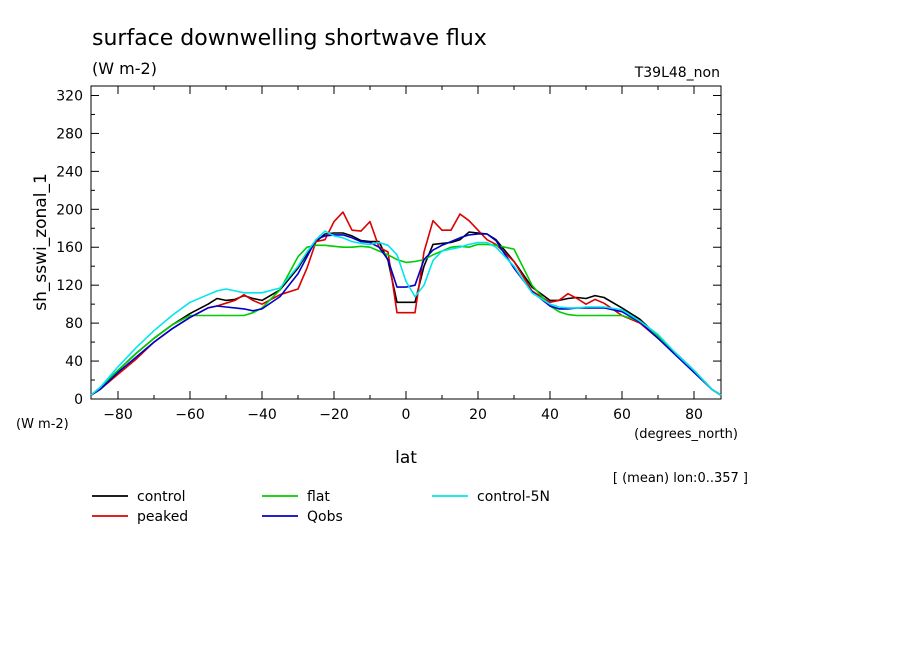 The height and width of the screenshot is (654, 904). What do you see at coordinates (74, 324) in the screenshot?
I see `y-tick-label: 80` at bounding box center [74, 324].